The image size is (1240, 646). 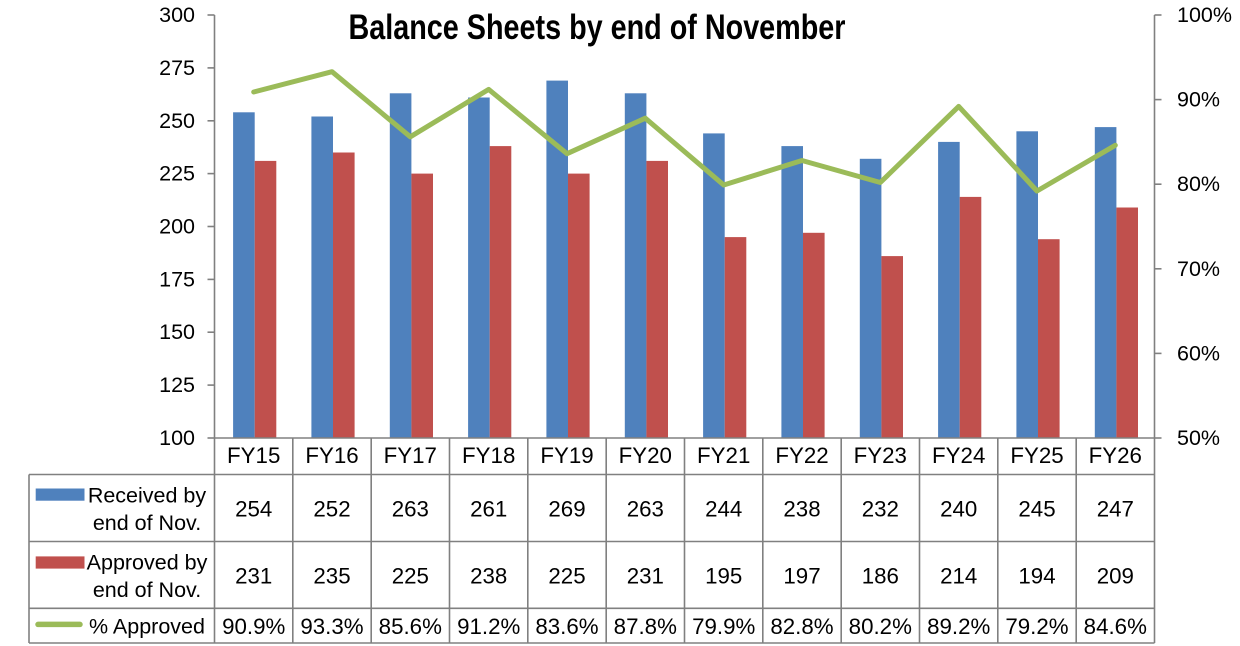 What do you see at coordinates (645, 626) in the screenshot?
I see `svg-text: 87.8%` at bounding box center [645, 626].